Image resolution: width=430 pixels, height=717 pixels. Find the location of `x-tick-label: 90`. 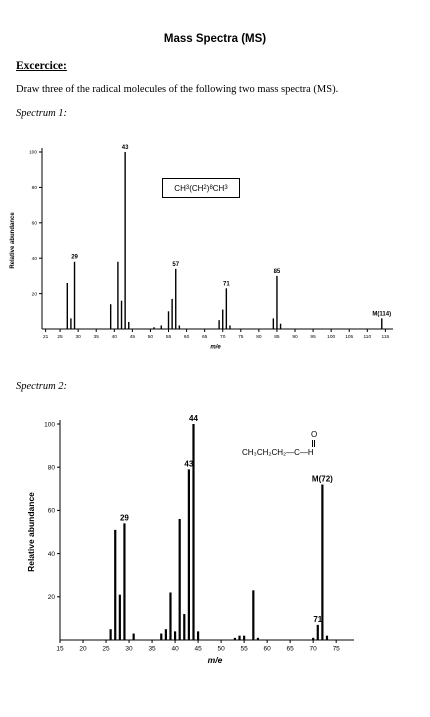

x-tick-label: 90 is located at coordinates (295, 337).